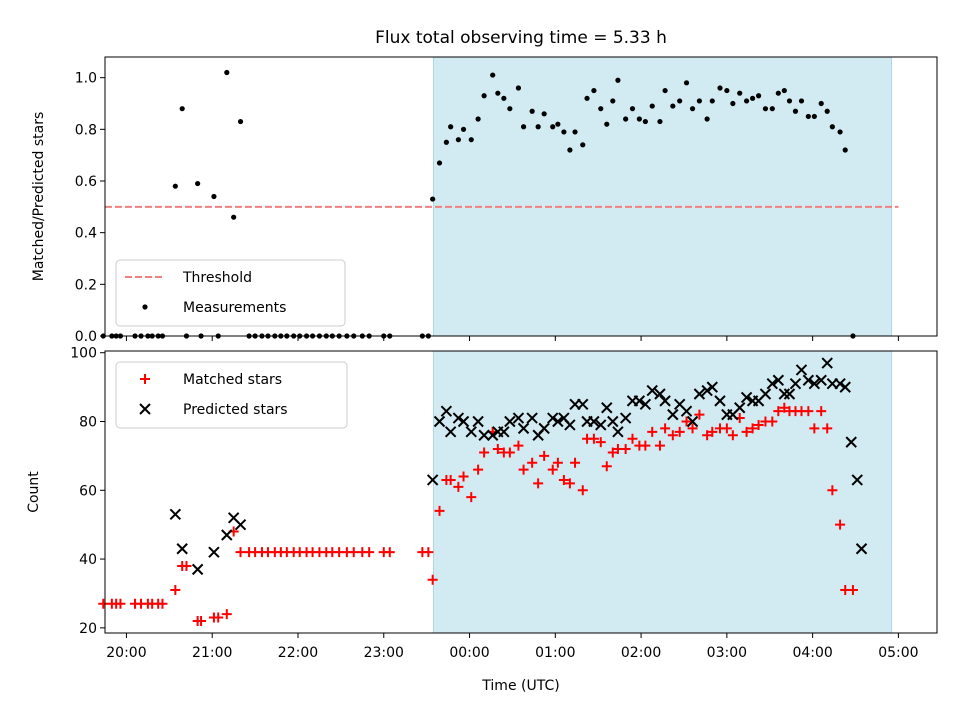 The width and height of the screenshot is (960, 720). What do you see at coordinates (83, 354) in the screenshot?
I see `y-tick-label: 100` at bounding box center [83, 354].